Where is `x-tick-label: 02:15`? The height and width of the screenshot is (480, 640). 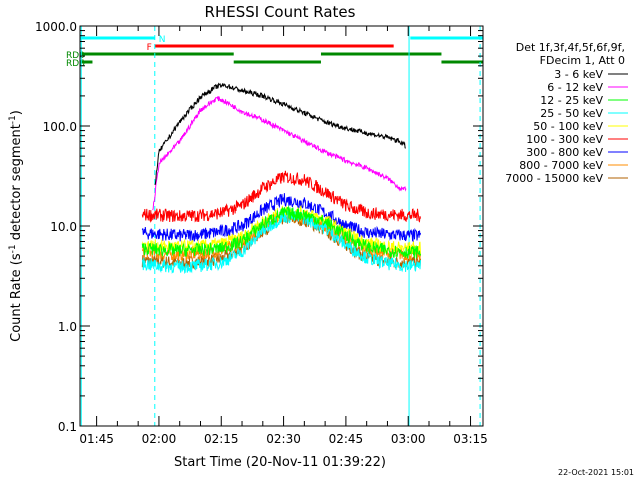 x-tick-label: 02:15 is located at coordinates (221, 439).